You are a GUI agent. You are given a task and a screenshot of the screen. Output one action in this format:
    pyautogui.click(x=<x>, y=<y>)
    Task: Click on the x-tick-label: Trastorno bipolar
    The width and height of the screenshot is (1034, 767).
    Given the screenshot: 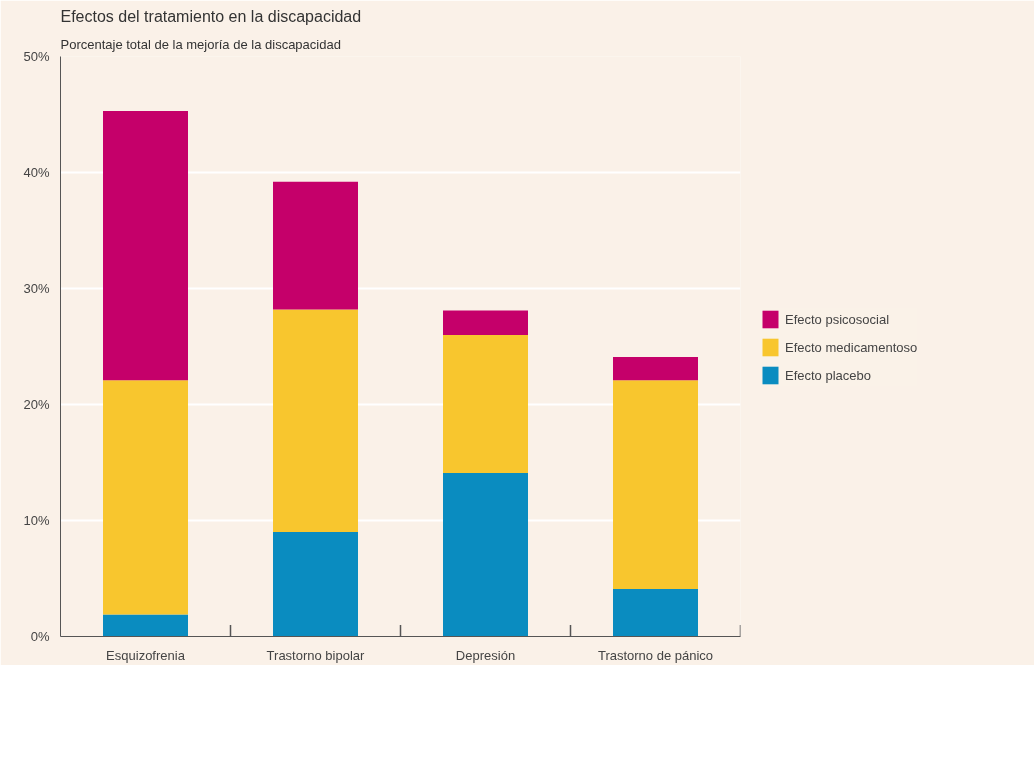 What is the action you would take?
    pyautogui.click(x=316, y=655)
    